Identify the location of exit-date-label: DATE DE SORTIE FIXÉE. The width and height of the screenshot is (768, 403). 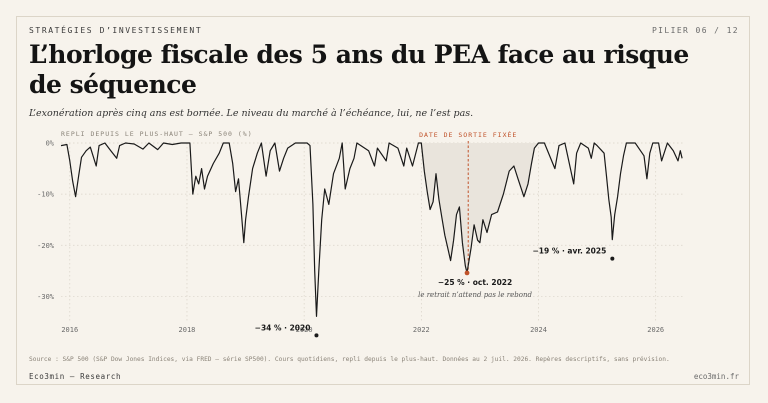
(468, 134).